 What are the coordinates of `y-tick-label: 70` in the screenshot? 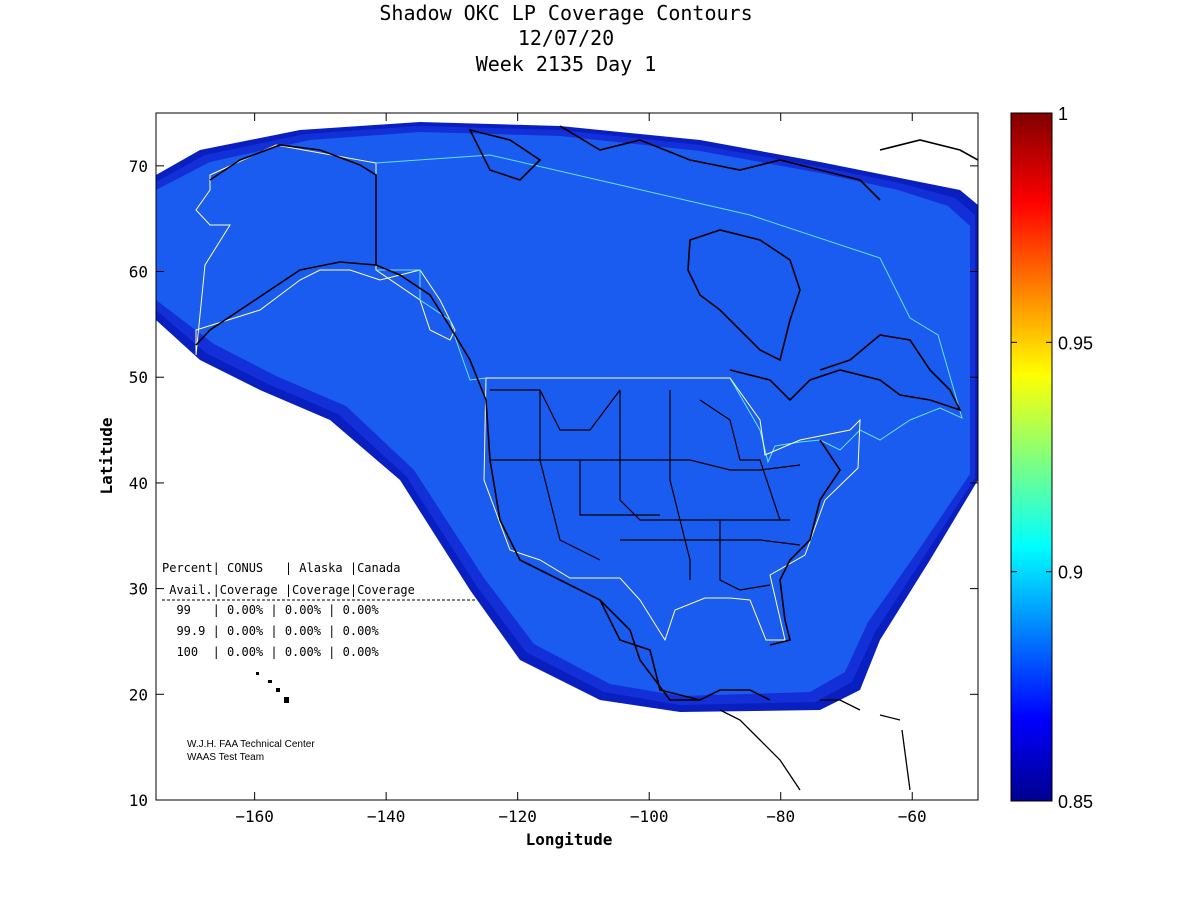 It's located at (138, 166).